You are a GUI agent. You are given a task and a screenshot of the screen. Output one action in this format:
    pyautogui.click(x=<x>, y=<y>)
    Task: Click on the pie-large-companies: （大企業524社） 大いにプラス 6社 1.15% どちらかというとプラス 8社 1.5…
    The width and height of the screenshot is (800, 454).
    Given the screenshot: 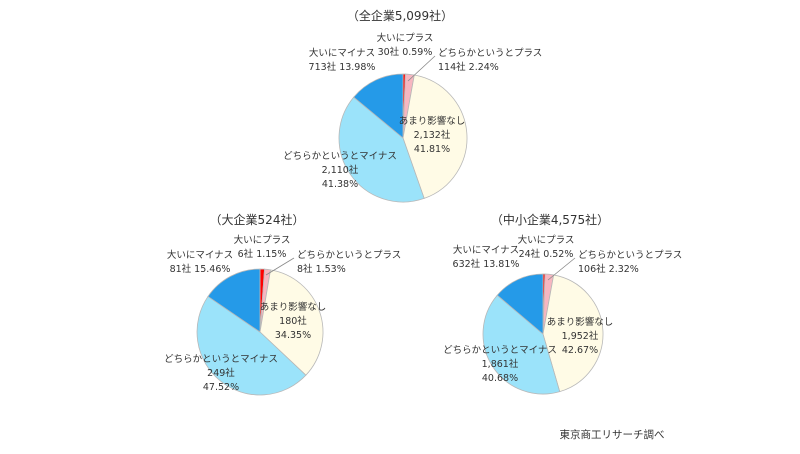 What is the action you would take?
    pyautogui.click(x=282, y=304)
    